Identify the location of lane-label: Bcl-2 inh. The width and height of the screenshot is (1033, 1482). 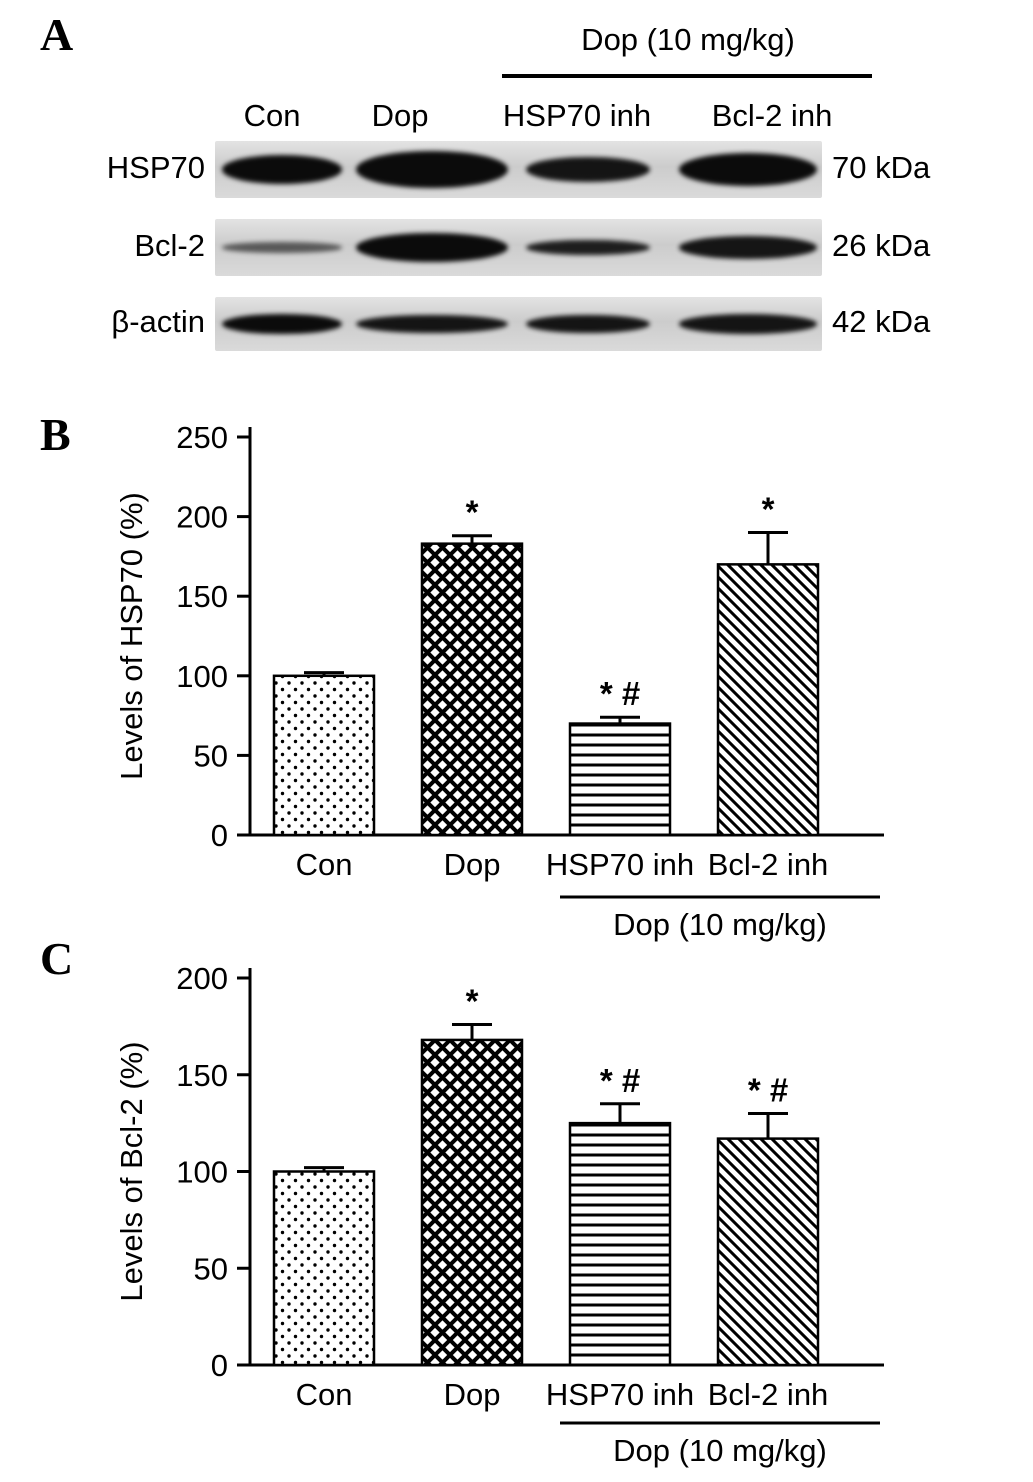
(772, 115).